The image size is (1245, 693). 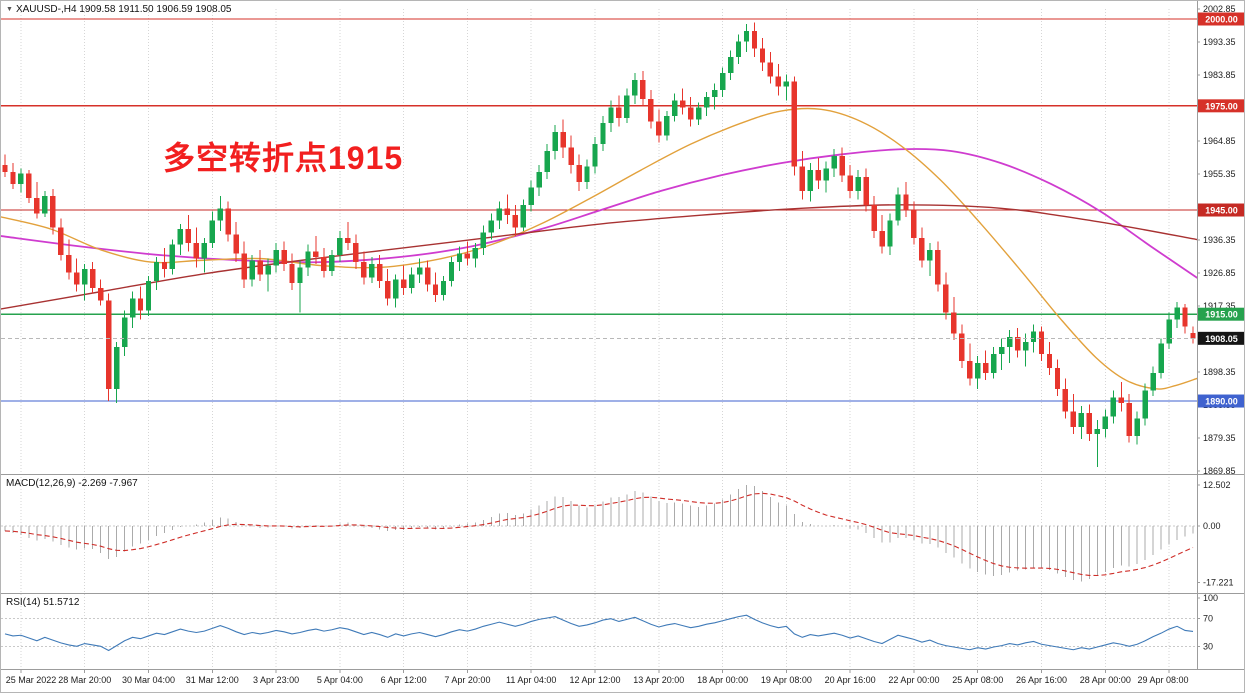 What do you see at coordinates (531, 680) in the screenshot?
I see `svg-text: 11 Apr 04:00` at bounding box center [531, 680].